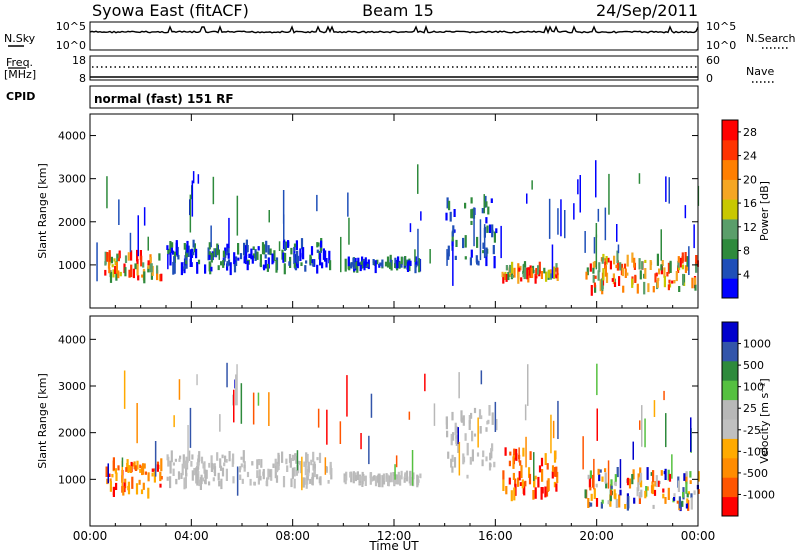 This screenshot has height=554, width=800. I want to click on power-ylabel: Slant Range [km], so click(42, 211).